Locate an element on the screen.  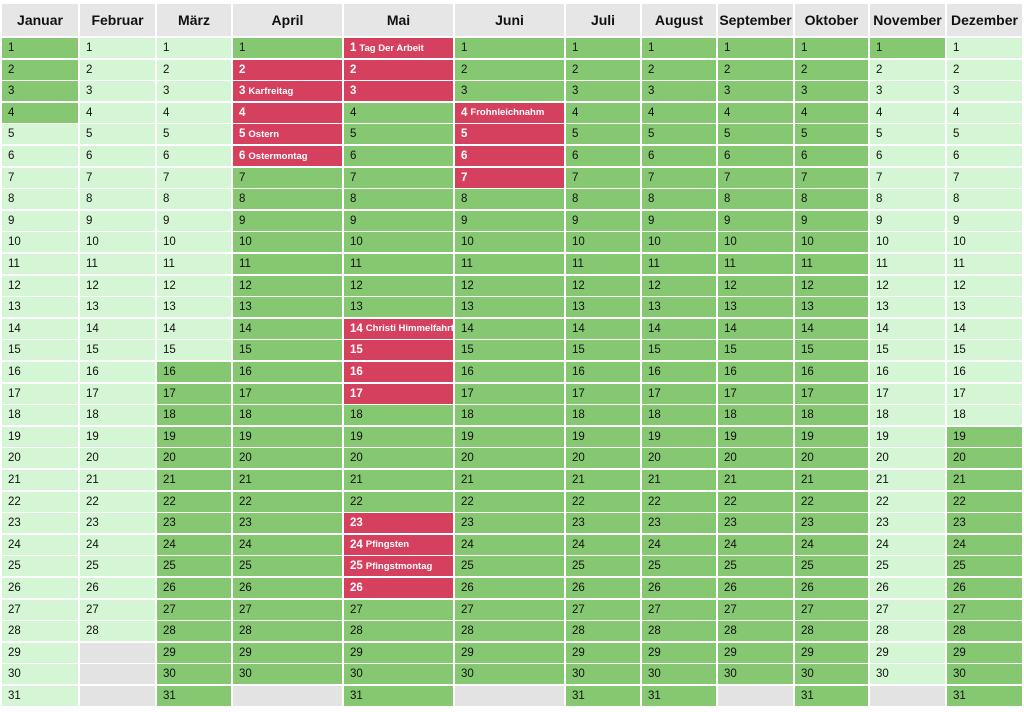
holiday-cell: 3 is located at coordinates (398, 91).